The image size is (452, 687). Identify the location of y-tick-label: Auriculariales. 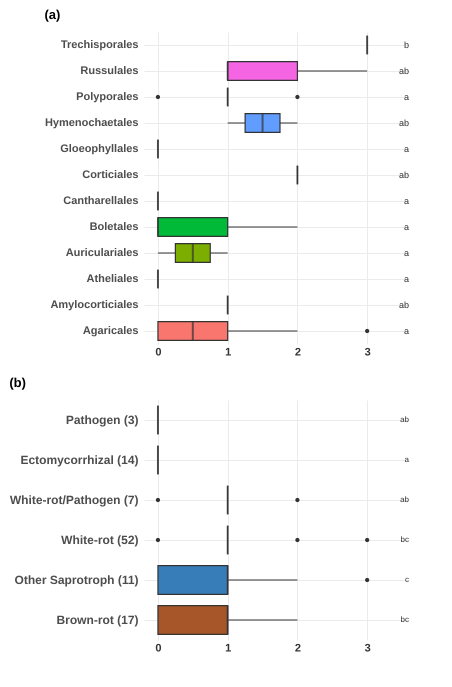
(102, 253).